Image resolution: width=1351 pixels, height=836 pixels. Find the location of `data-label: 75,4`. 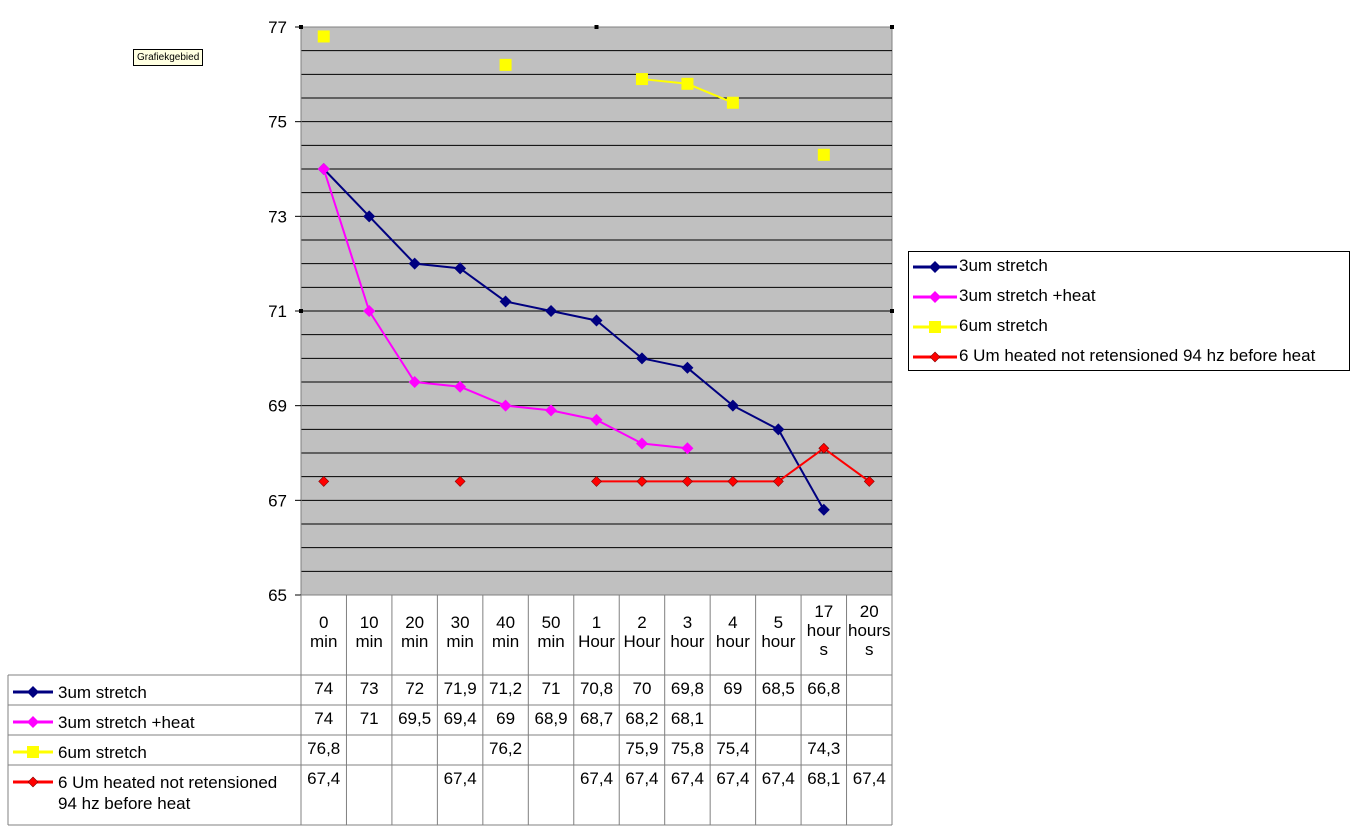

data-label: 75,4 is located at coordinates (732, 748).